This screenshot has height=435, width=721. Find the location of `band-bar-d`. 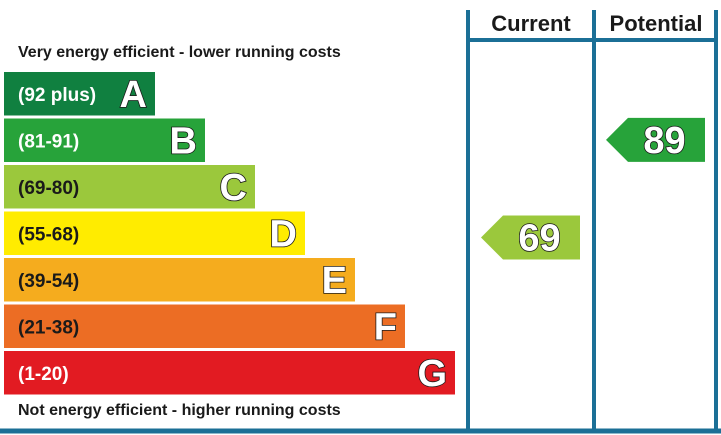

band-bar-d is located at coordinates (154, 233).